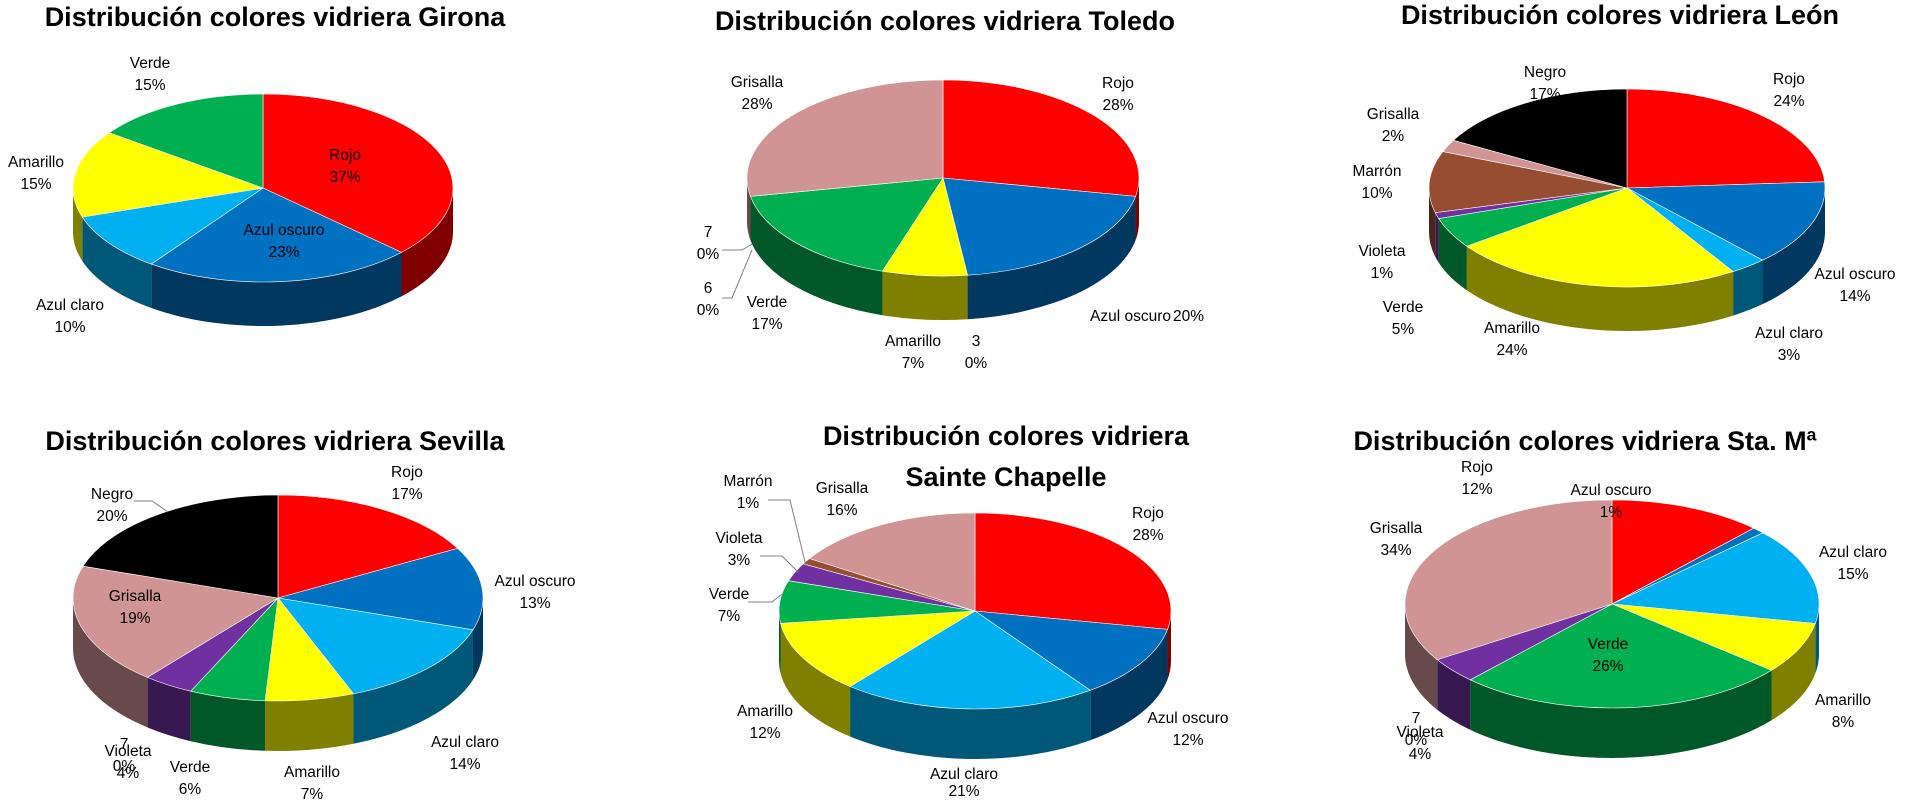 This screenshot has width=1905, height=802. I want to click on pie-sainte-chapelle, so click(975, 635).